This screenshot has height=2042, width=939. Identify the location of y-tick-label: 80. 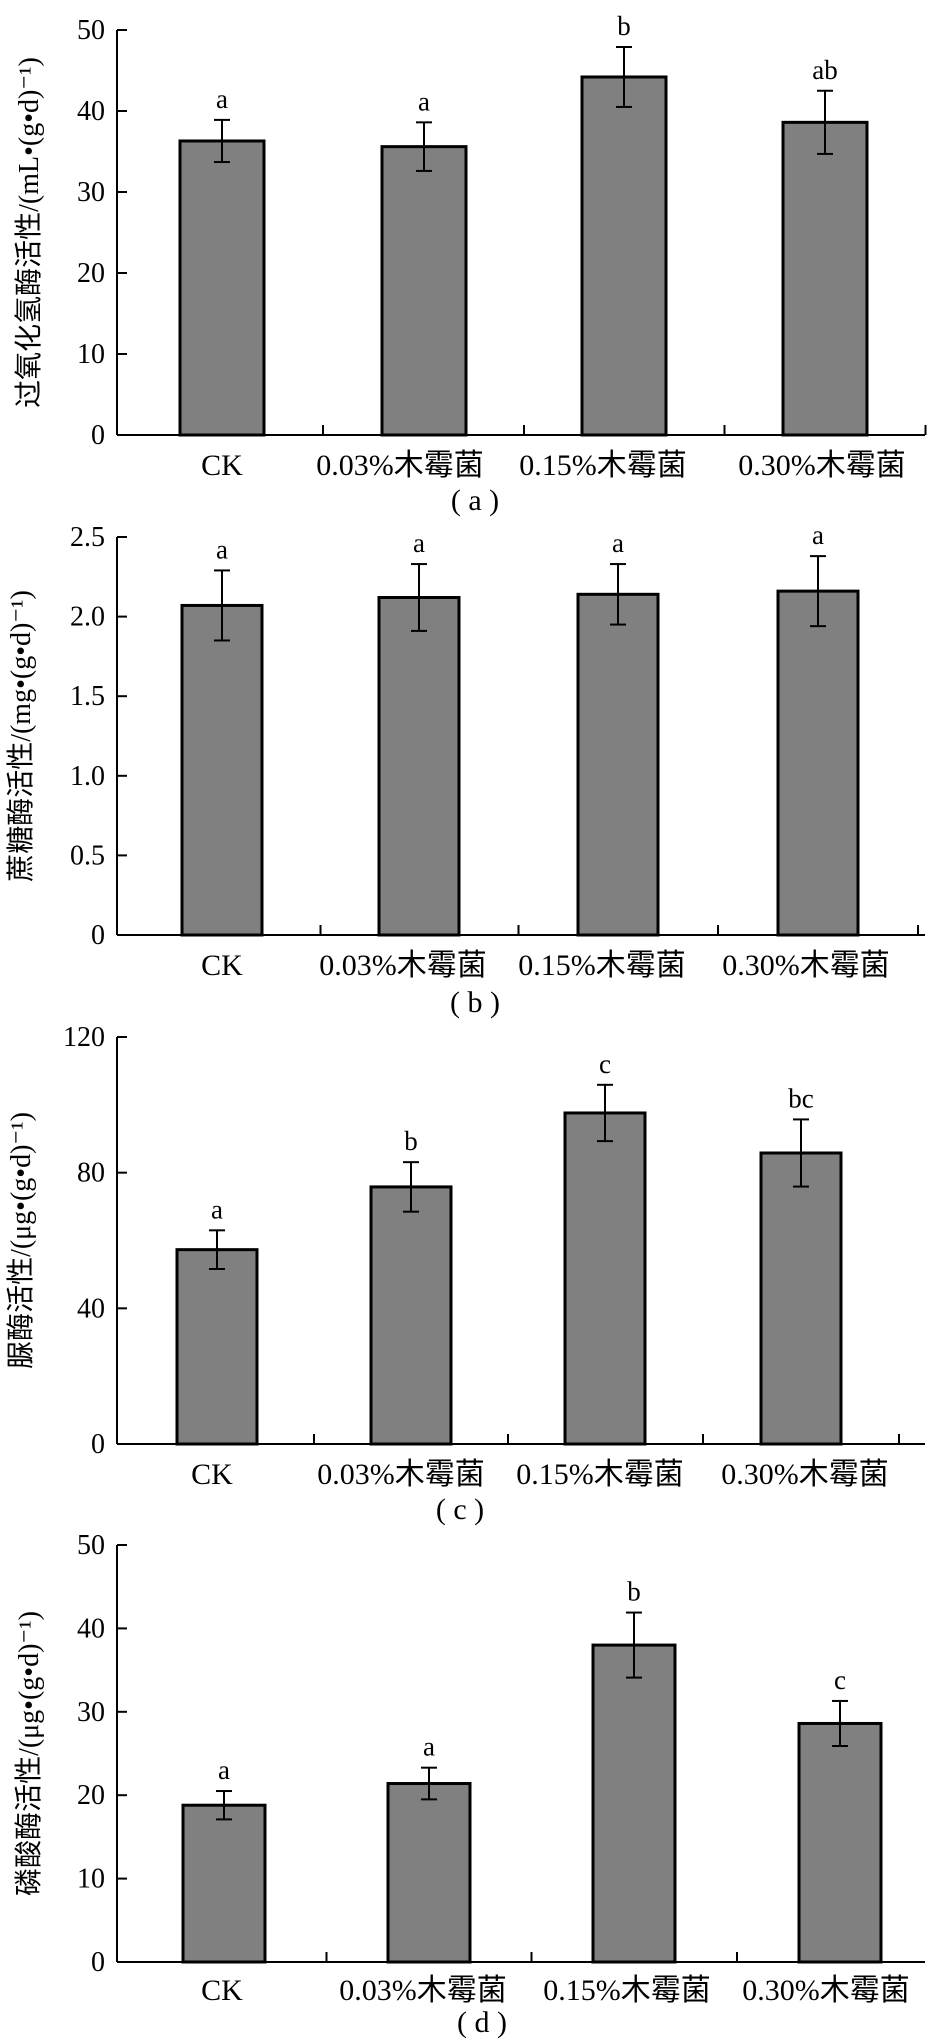
(91, 1173).